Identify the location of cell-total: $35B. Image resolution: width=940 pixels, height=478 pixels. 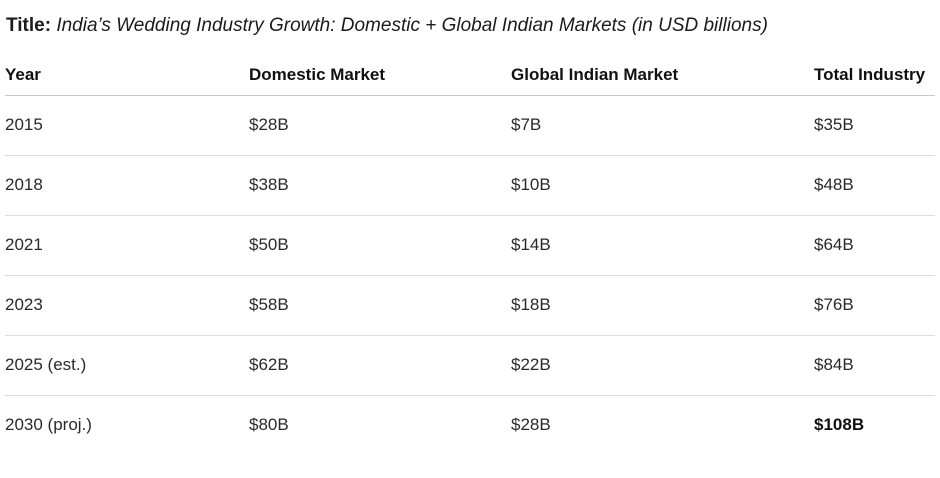
(874, 125).